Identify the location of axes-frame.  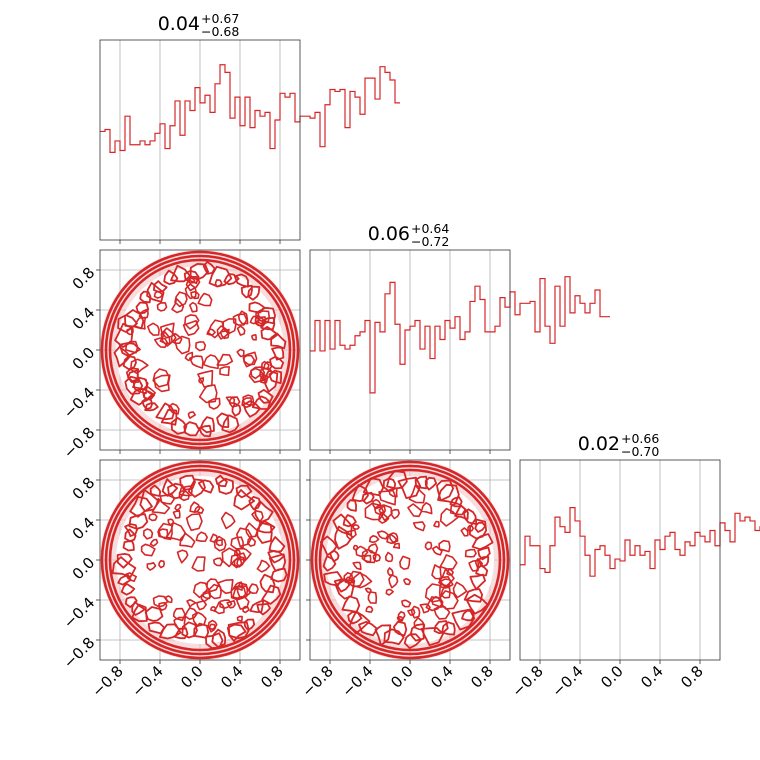
(200, 350).